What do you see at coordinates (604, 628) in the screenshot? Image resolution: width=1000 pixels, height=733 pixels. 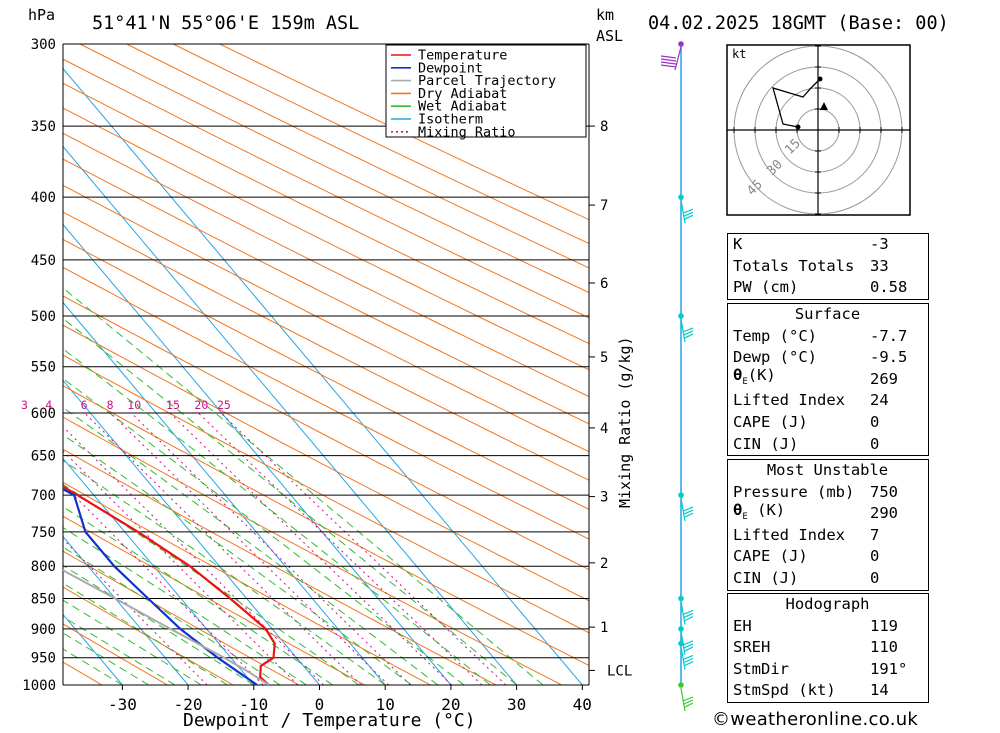 I see `height-tick-label: 1` at bounding box center [604, 628].